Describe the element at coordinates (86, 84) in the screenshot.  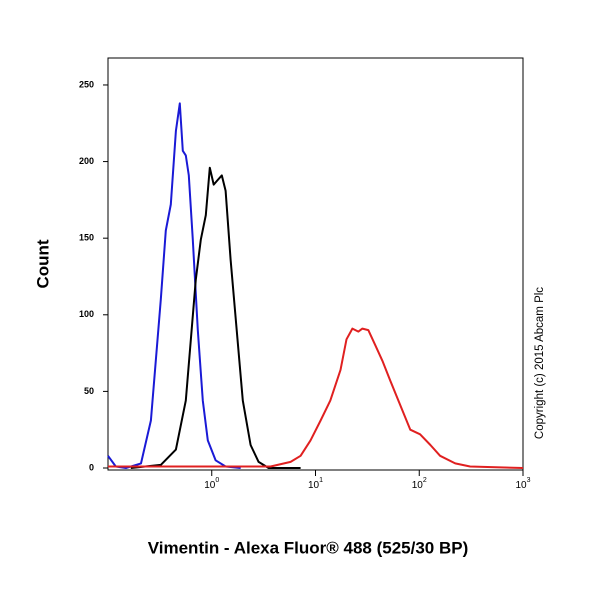
I see `y-tick-label: 250` at that location.